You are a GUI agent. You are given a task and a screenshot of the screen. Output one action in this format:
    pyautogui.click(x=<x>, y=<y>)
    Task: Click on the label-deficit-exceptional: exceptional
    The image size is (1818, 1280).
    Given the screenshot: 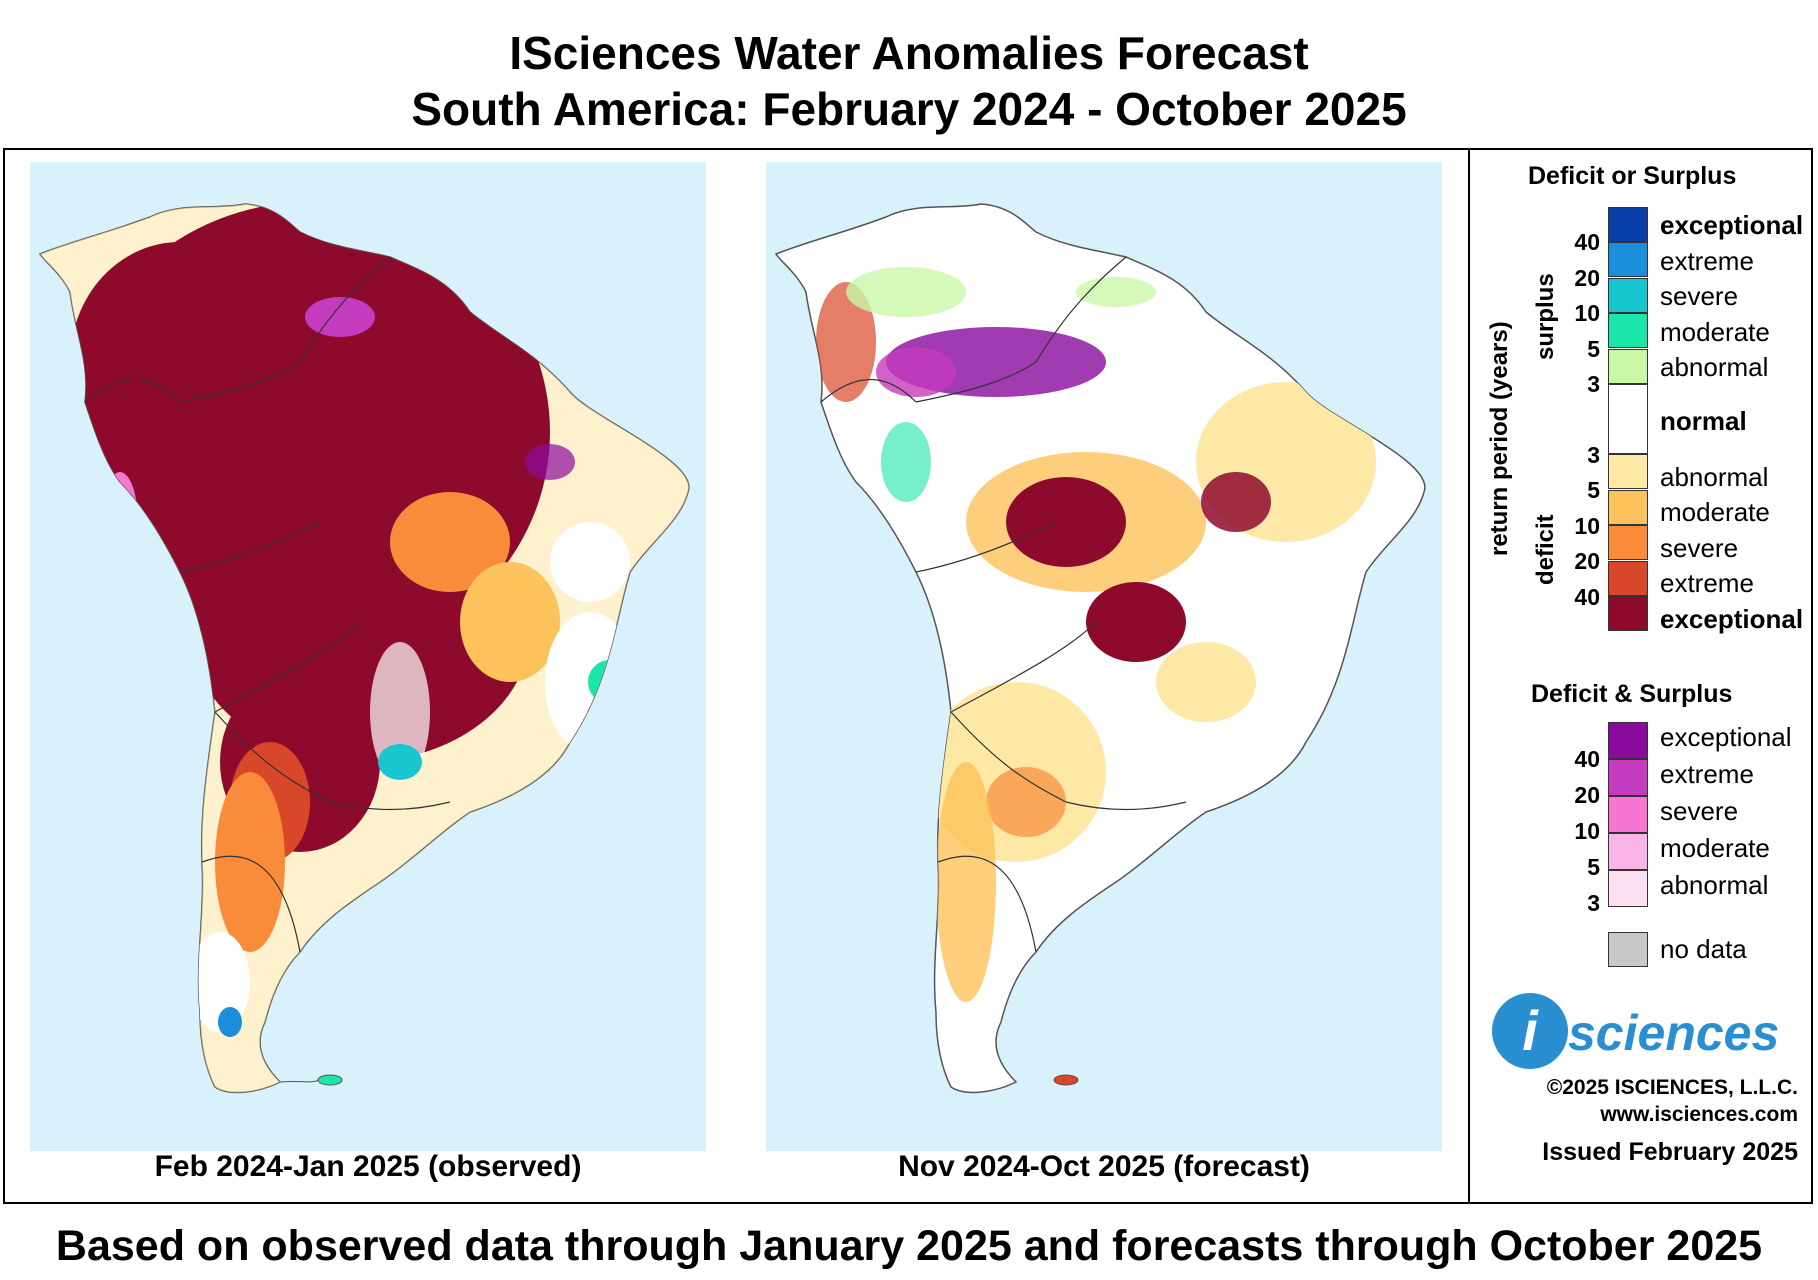 What is the action you would take?
    pyautogui.click(x=1732, y=619)
    